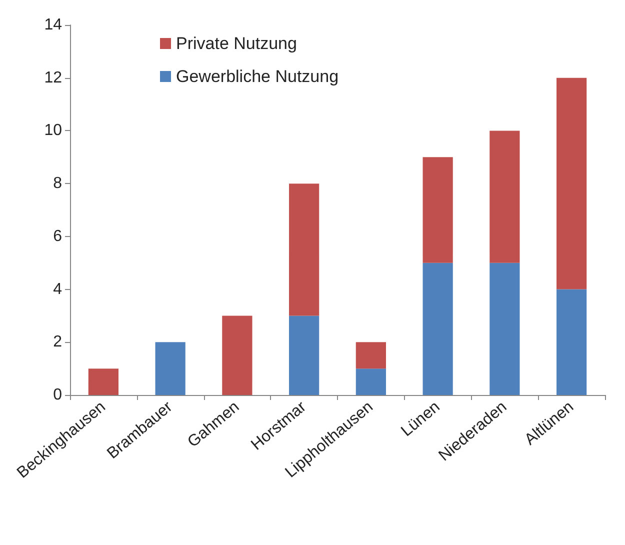  Describe the element at coordinates (57, 342) in the screenshot. I see `y-tick-label: 2` at that location.